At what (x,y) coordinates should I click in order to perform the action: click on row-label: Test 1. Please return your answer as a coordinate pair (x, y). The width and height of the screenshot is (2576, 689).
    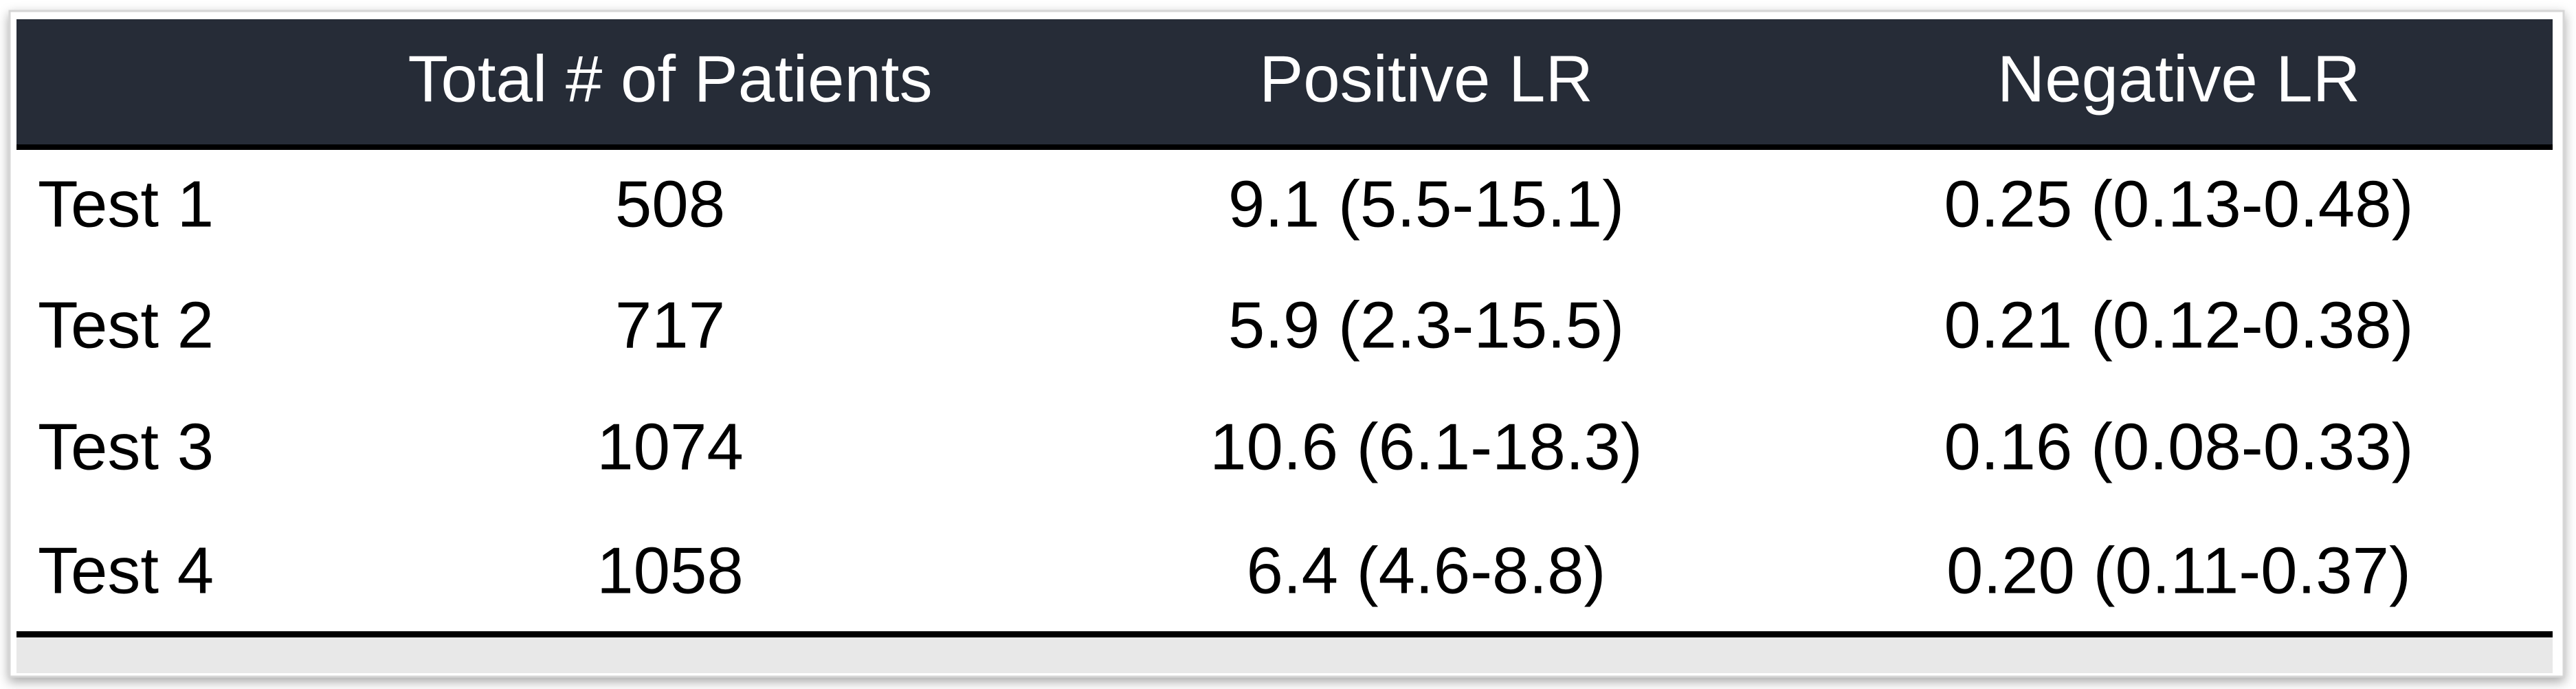
    Looking at the image, I should click on (126, 204).